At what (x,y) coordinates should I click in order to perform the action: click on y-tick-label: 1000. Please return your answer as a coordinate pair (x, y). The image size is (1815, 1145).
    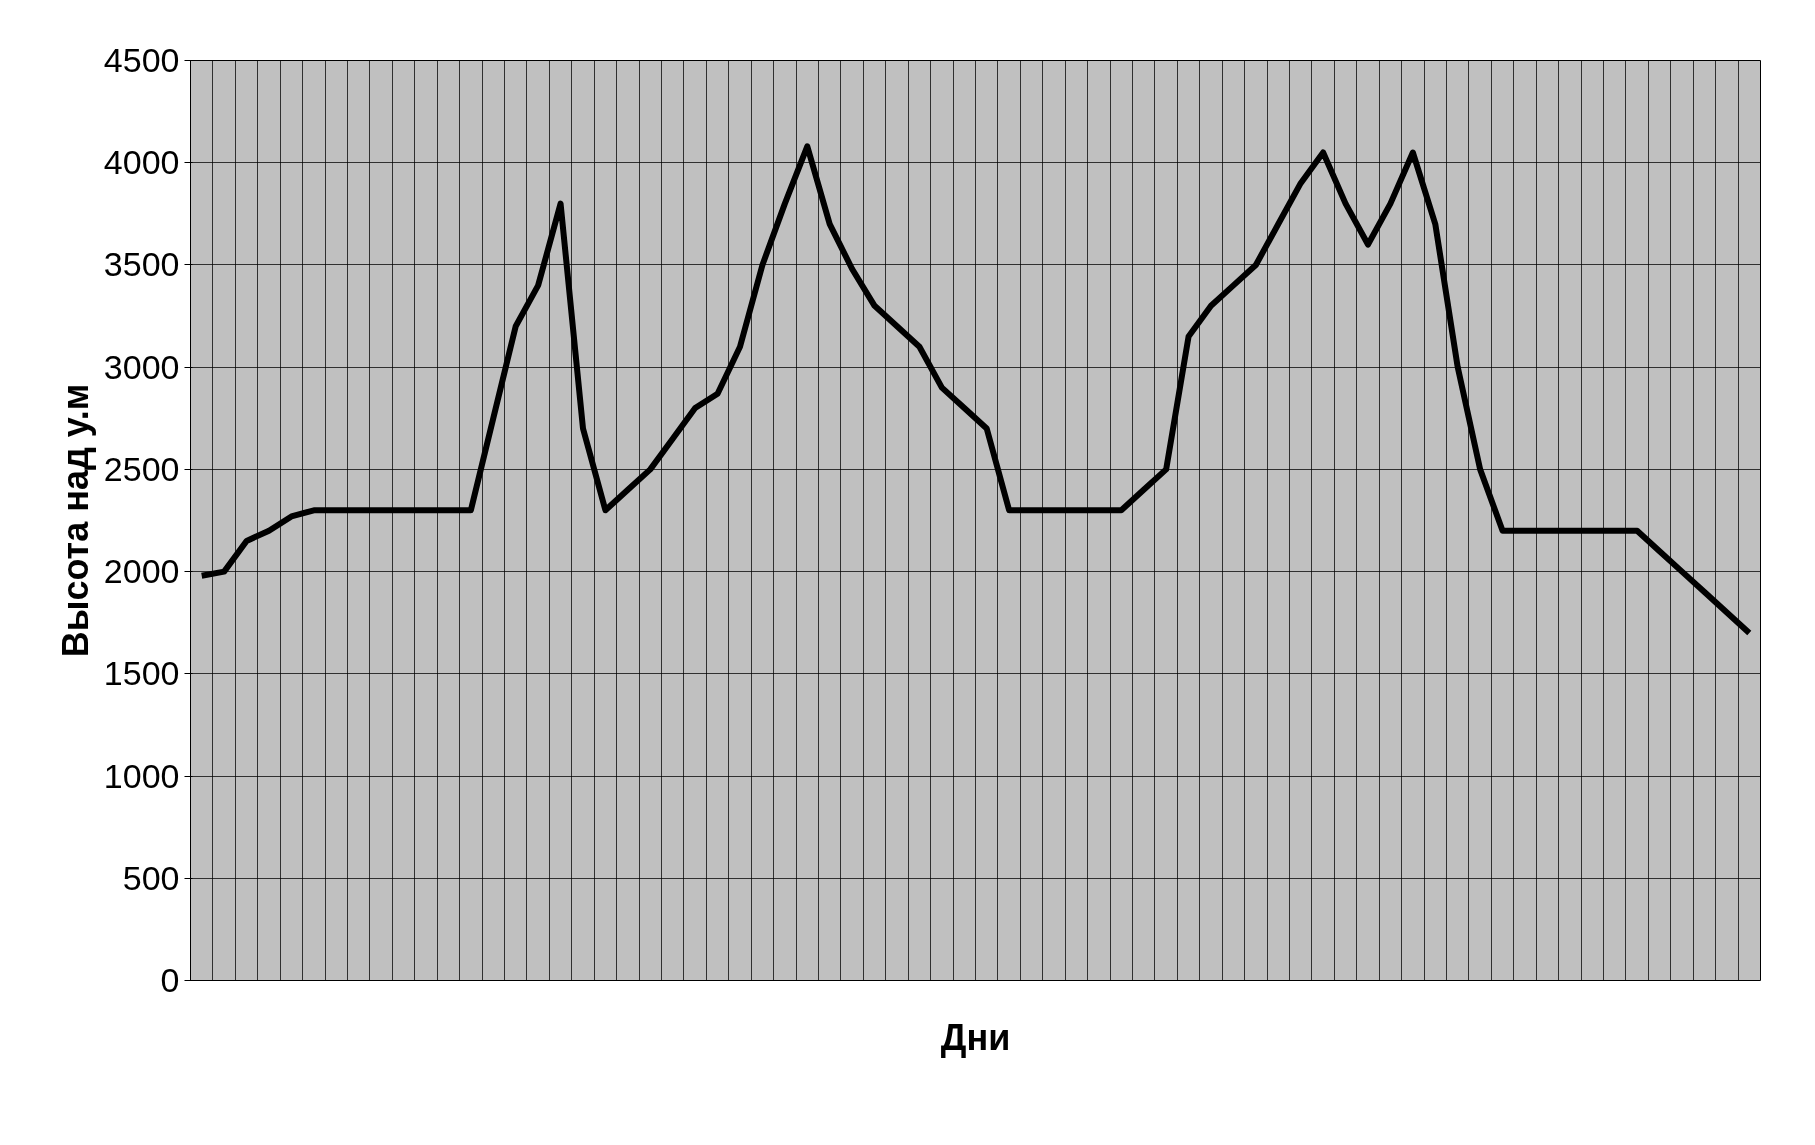
    Looking at the image, I should click on (141, 775).